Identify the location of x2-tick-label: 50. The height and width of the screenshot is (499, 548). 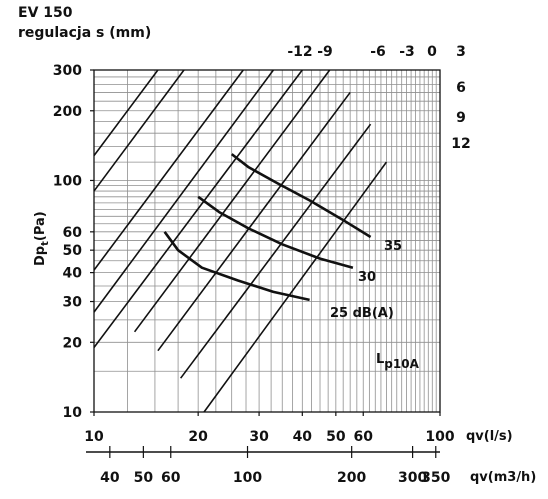
(144, 478).